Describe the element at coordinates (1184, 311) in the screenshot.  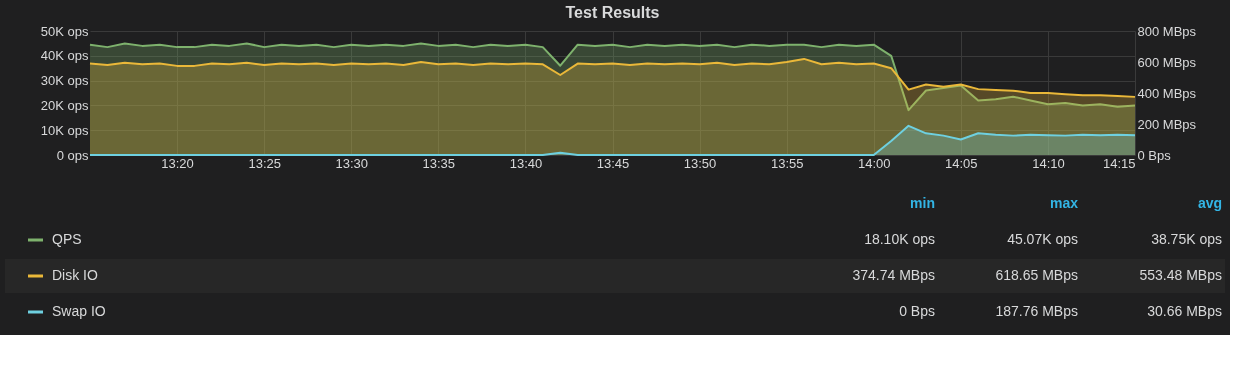
I see `text: 30.66 MBps` at that location.